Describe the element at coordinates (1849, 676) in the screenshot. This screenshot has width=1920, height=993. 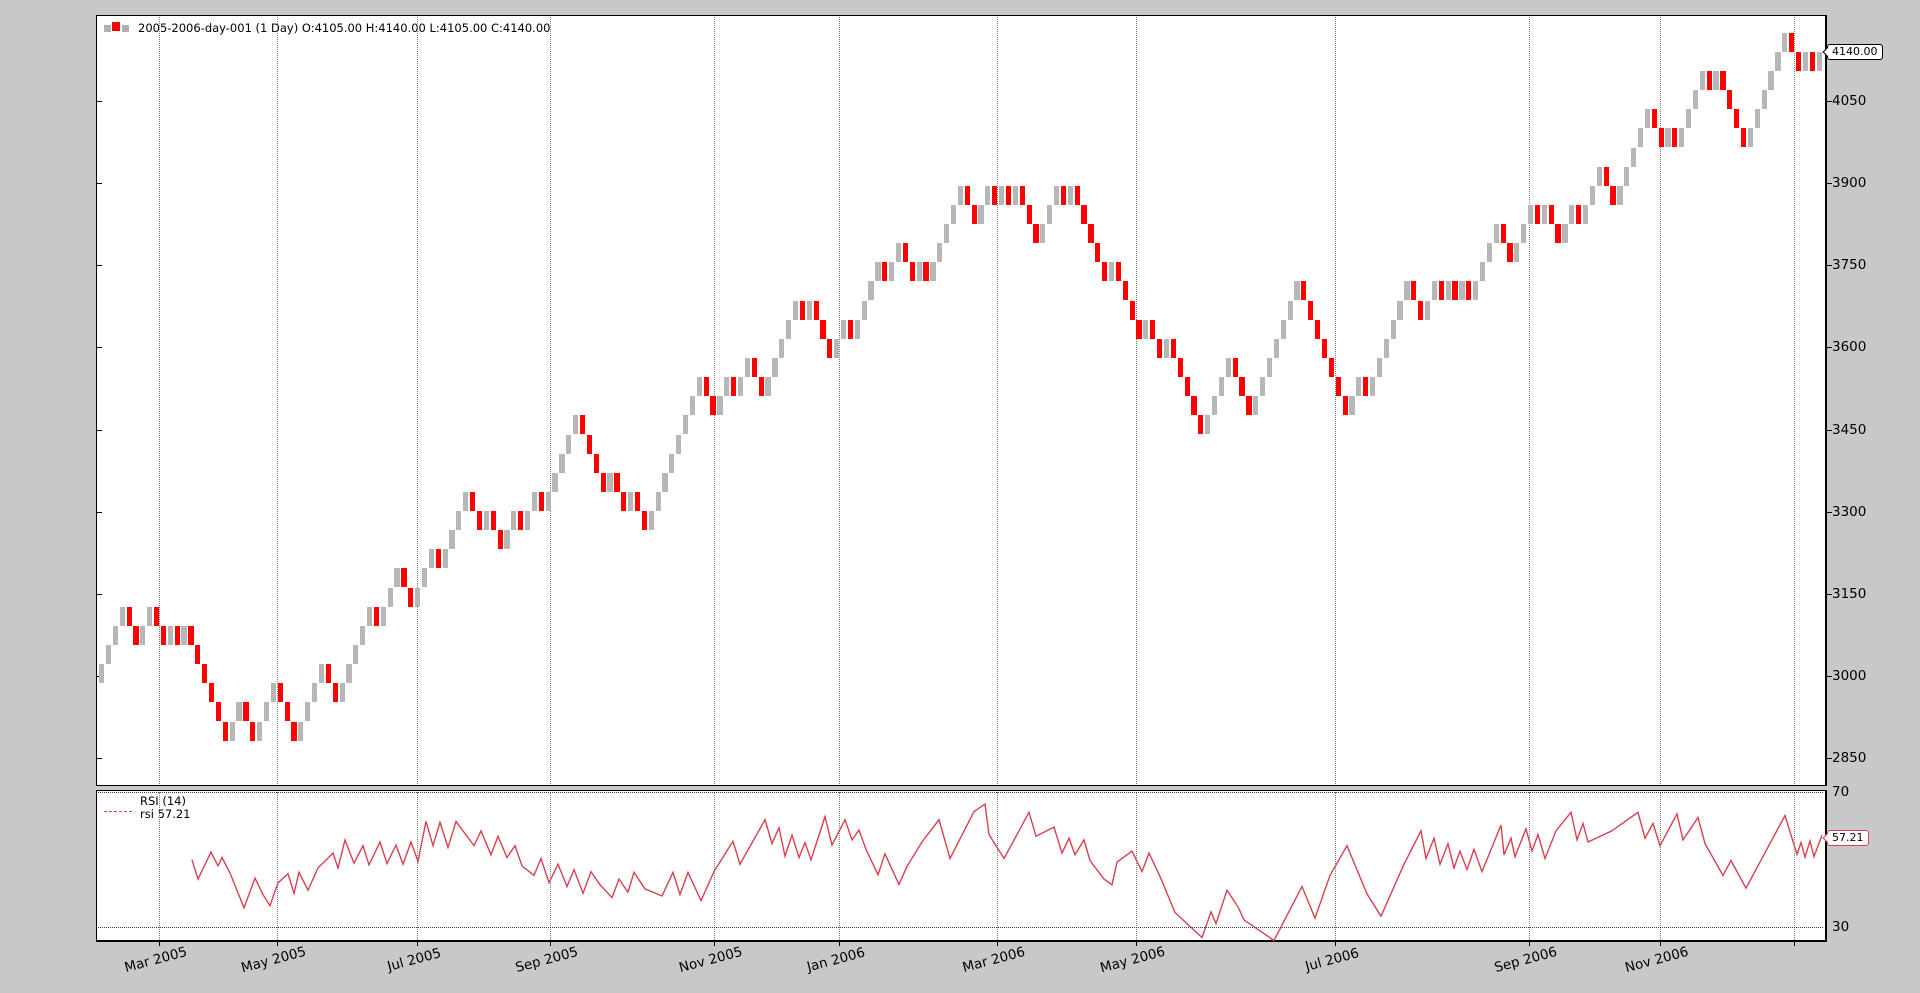
I see `y-axis-label: 3000` at that location.